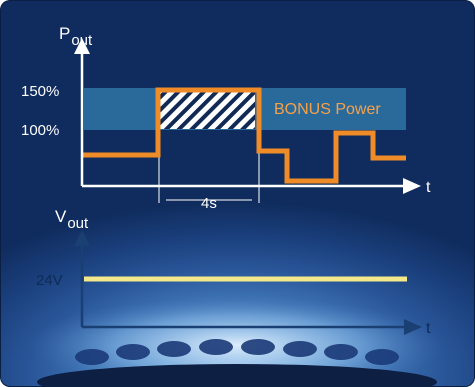 The height and width of the screenshot is (387, 475). What do you see at coordinates (327, 109) in the screenshot?
I see `bonus-power-label: BONUS Power` at bounding box center [327, 109].